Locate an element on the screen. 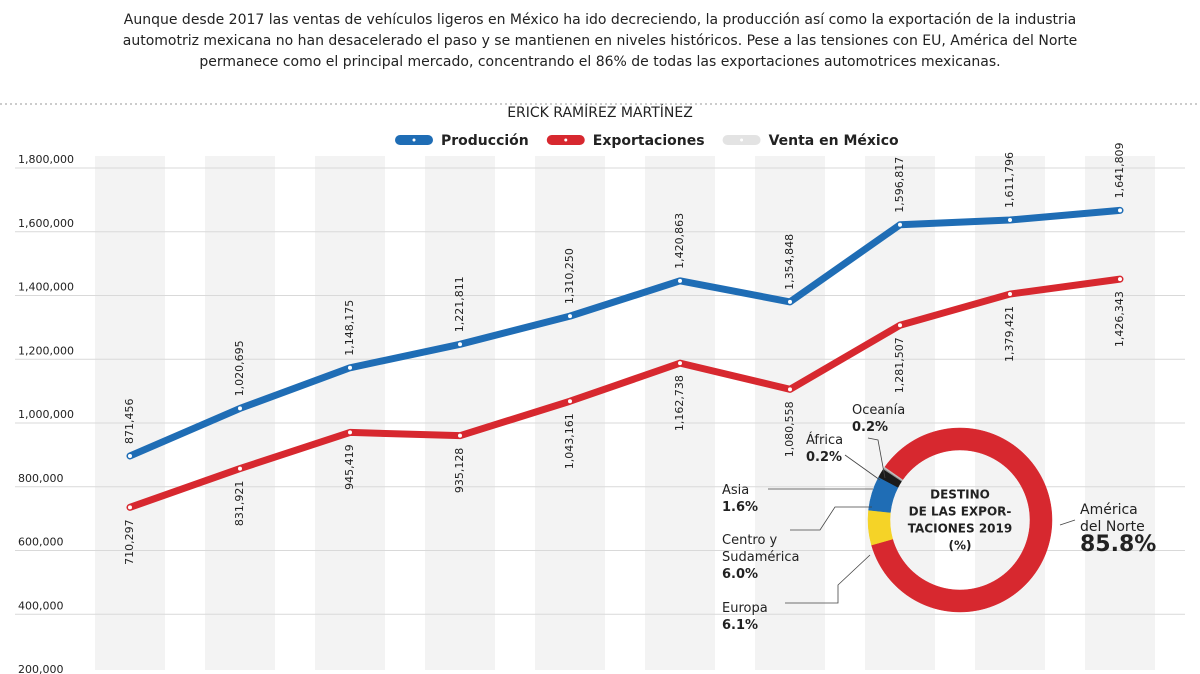 The height and width of the screenshot is (674, 1200). y-tick-label: 400,000 is located at coordinates (41, 605).